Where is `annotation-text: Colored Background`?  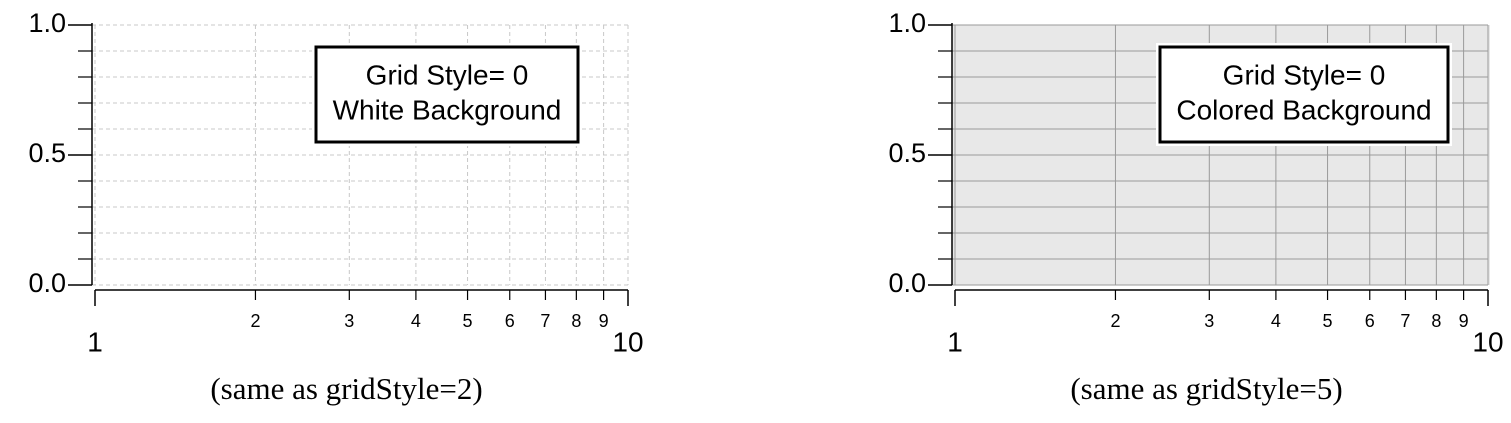
annotation-text: Colored Background is located at coordinates (1303, 109).